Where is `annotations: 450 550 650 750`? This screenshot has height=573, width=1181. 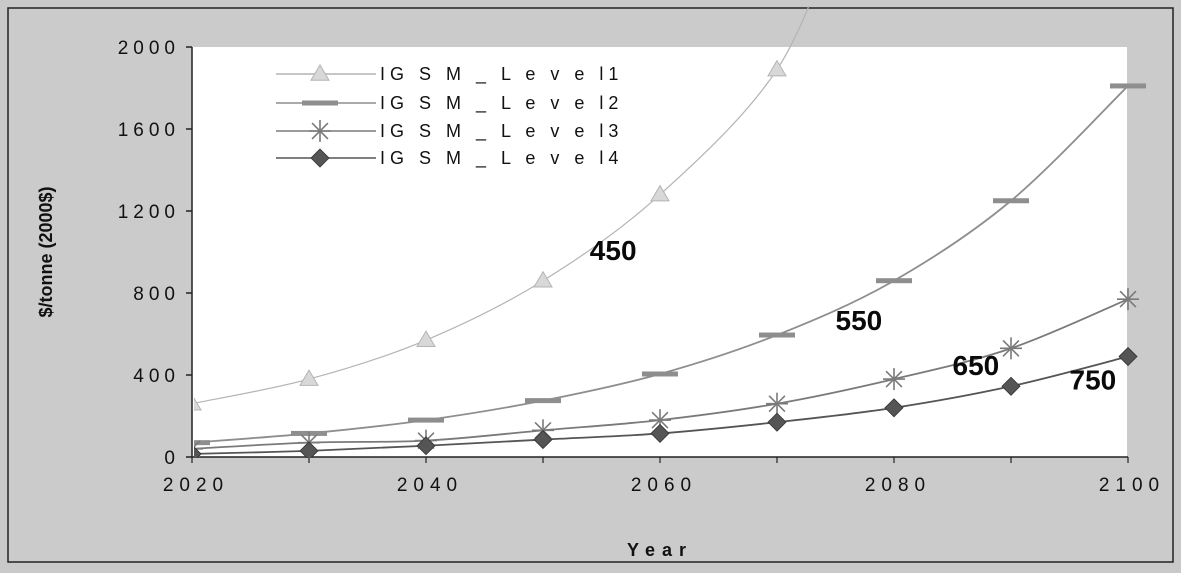
annotations: 450 550 650 750 is located at coordinates (853, 315).